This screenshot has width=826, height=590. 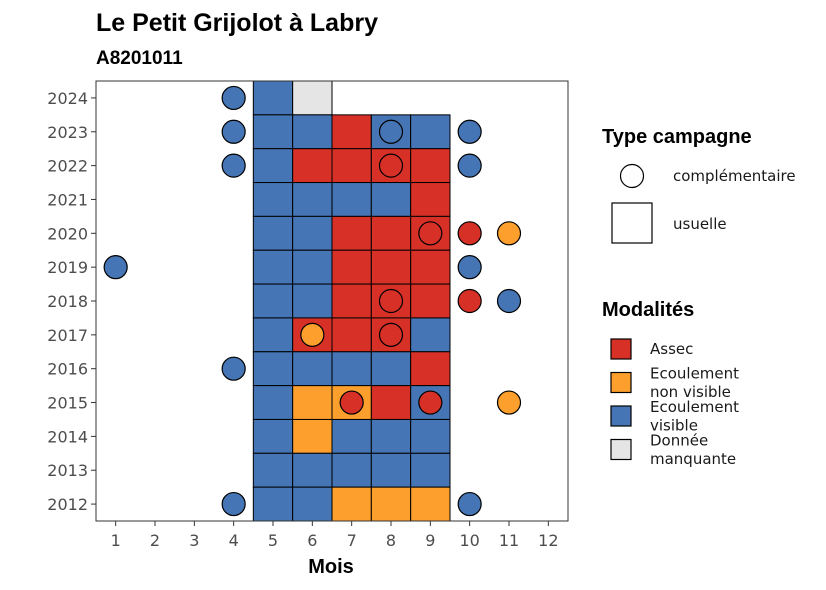 What do you see at coordinates (67, 233) in the screenshot?
I see `y-tick-label-2020: 2020` at bounding box center [67, 233].